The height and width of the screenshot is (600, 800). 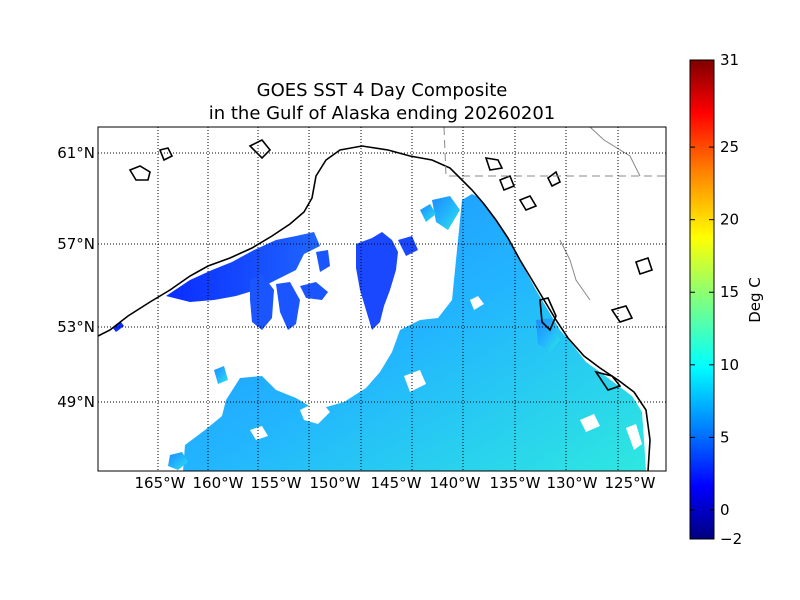 What do you see at coordinates (335, 483) in the screenshot?
I see `lon-label: 150°W` at bounding box center [335, 483].